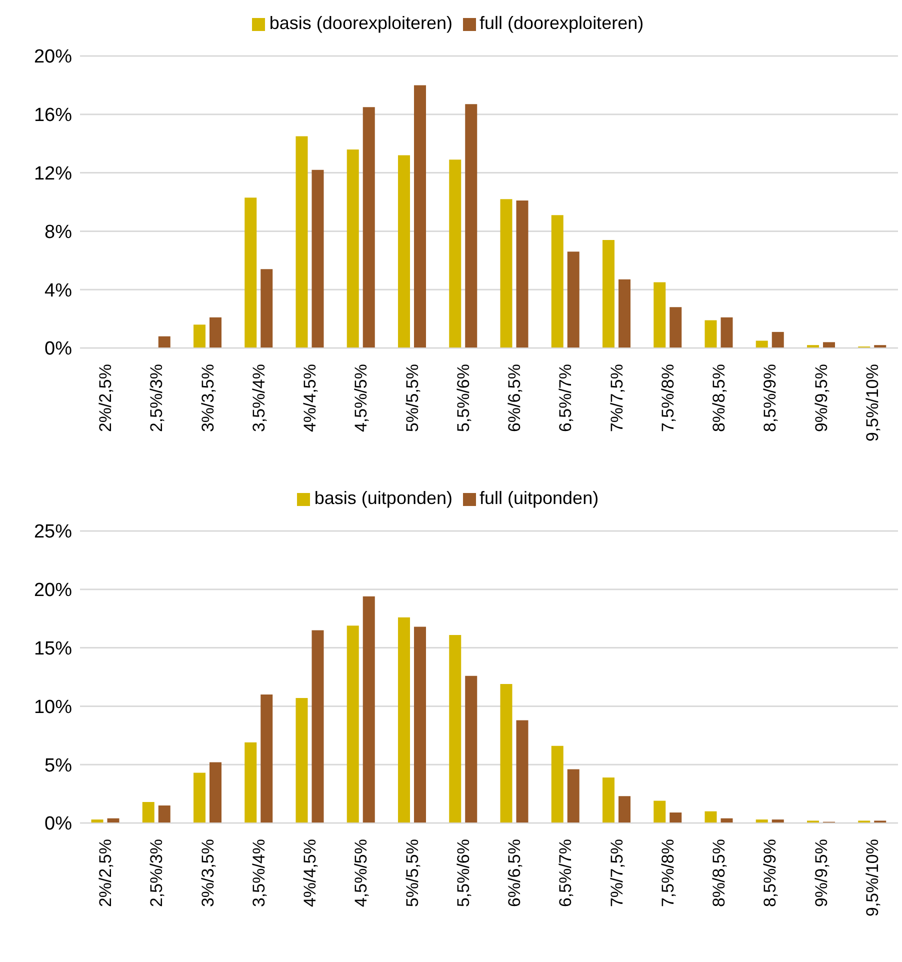  I want to click on legend-label: basis (doorexploiteren), so click(360, 23).